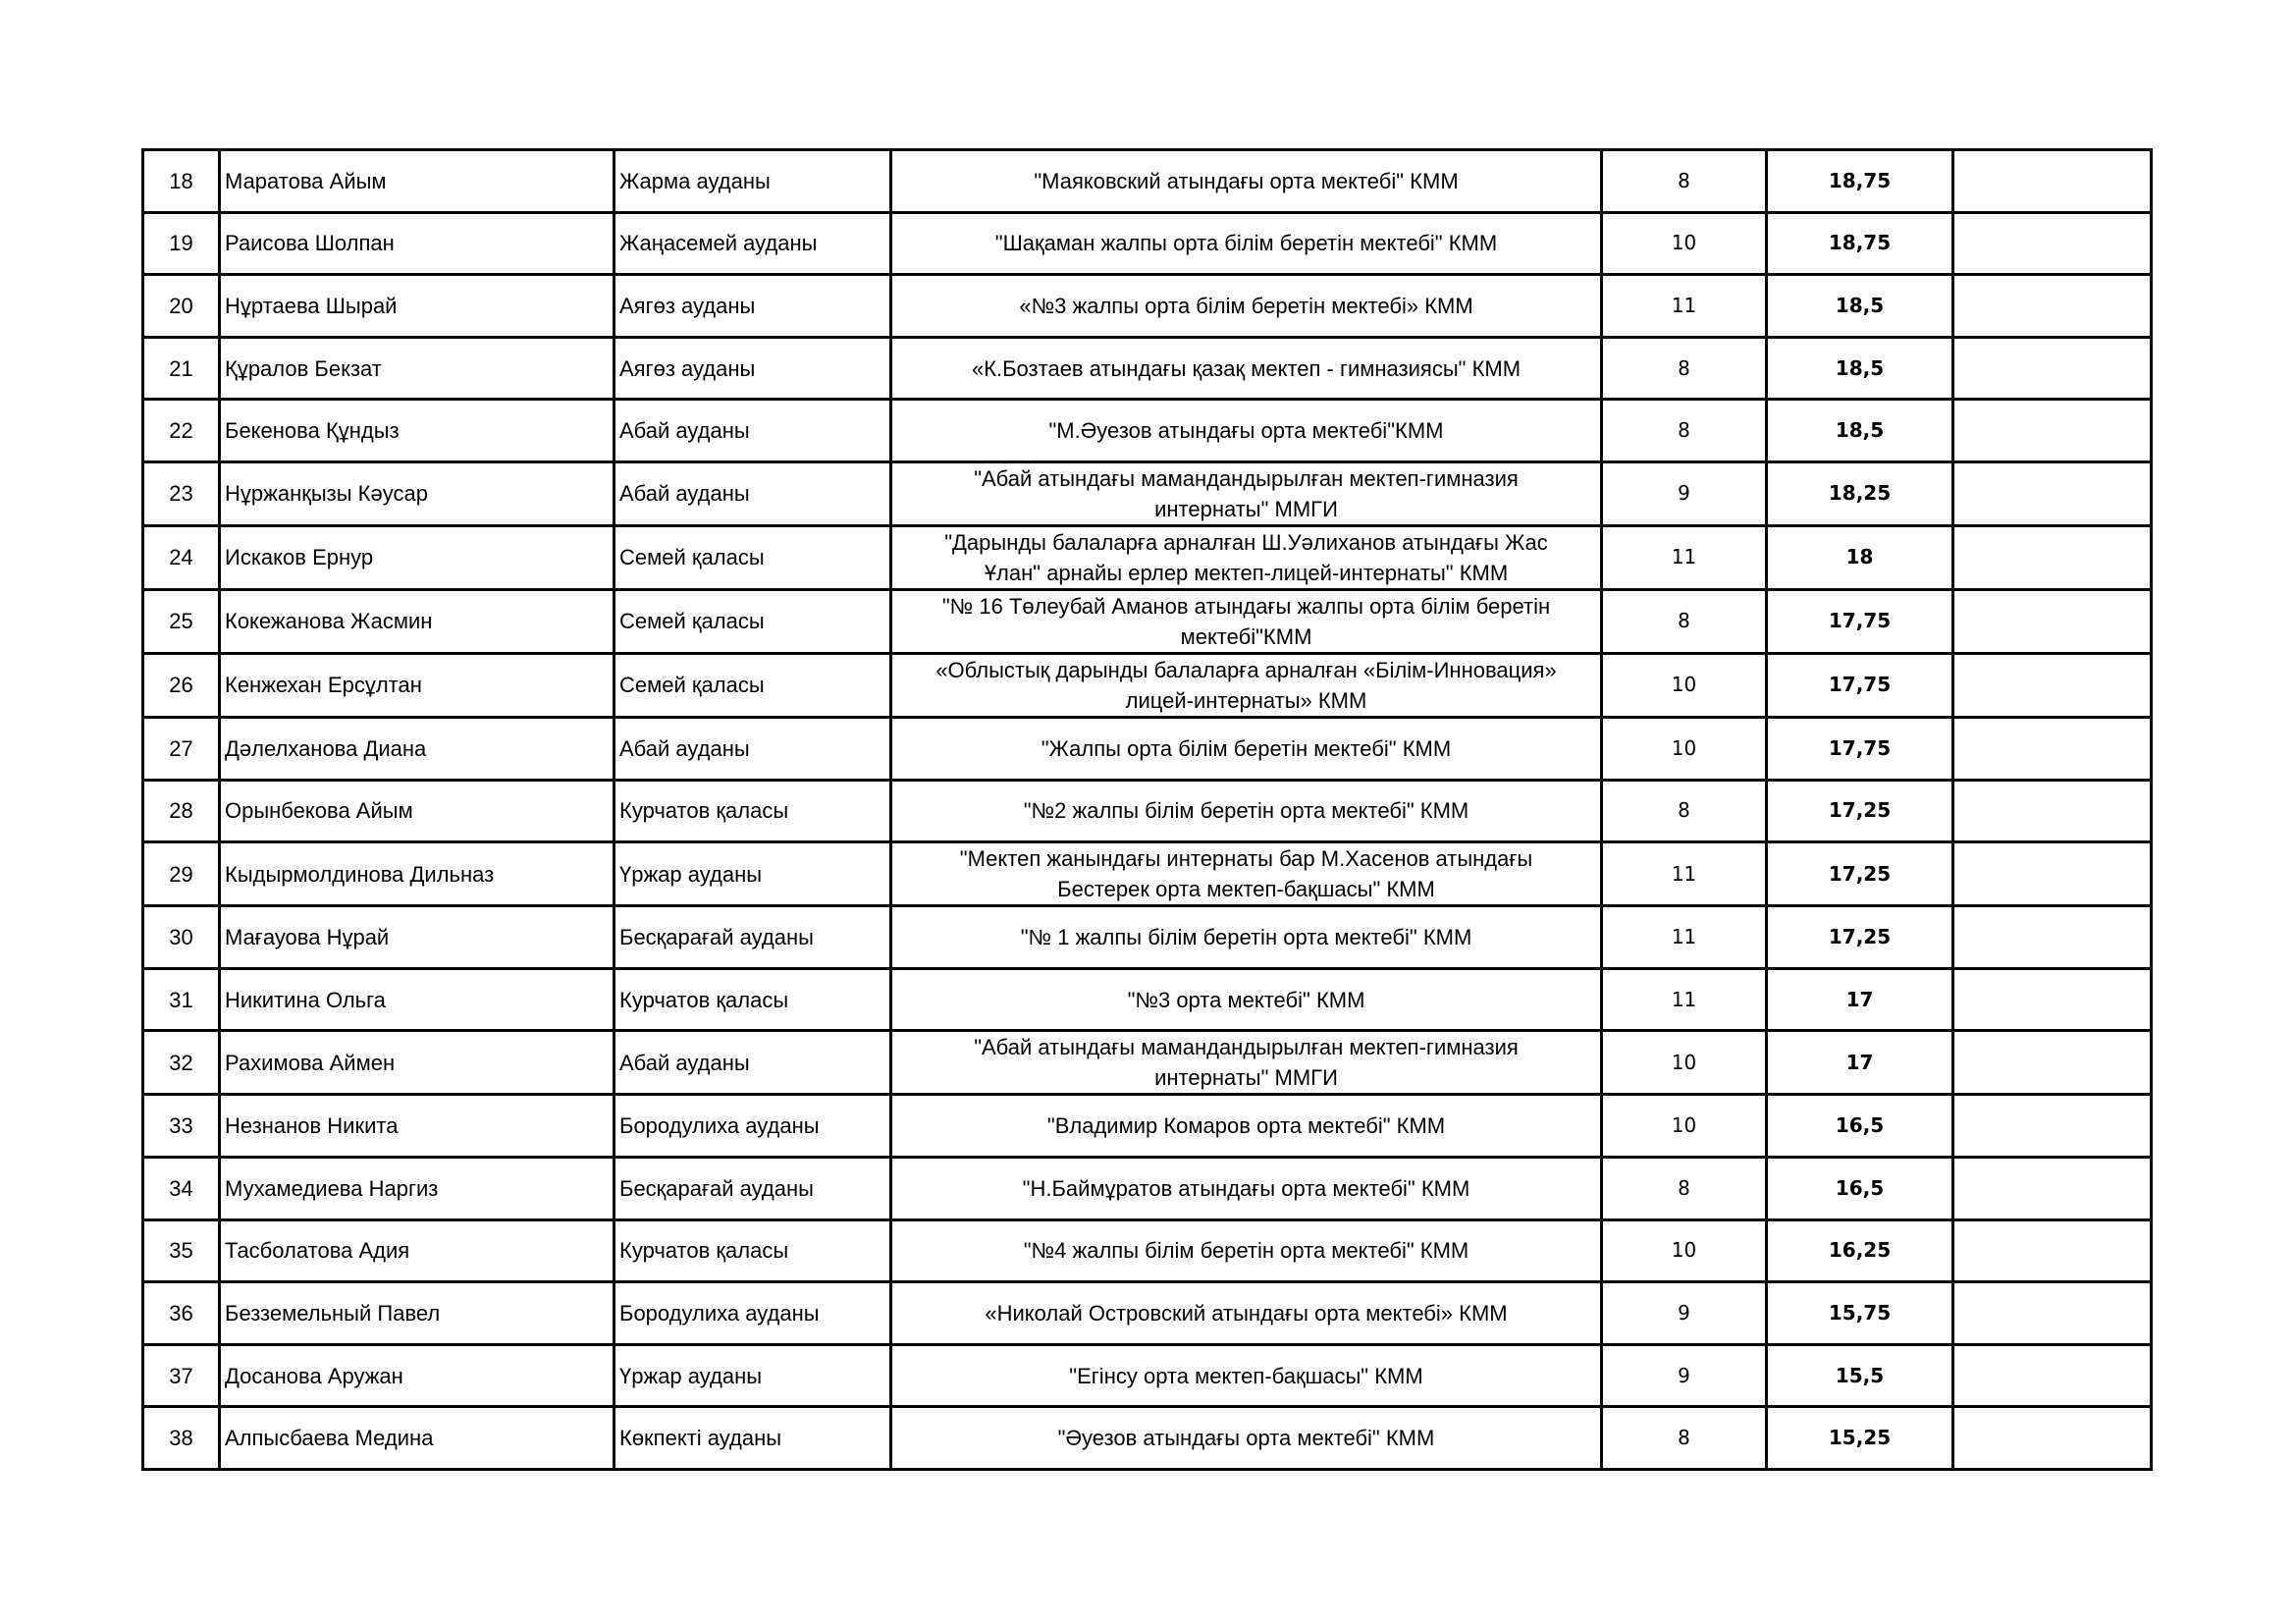 This screenshot has height=1624, width=2296. I want to click on row-number: 26, so click(181, 685).